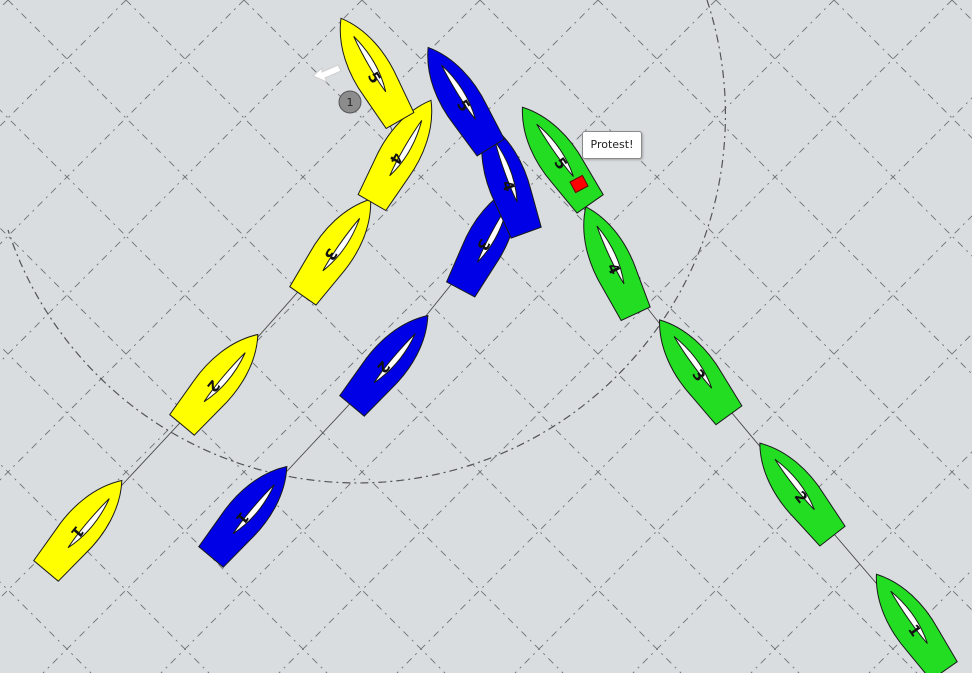  I want to click on green-boat-3: 3, so click(694, 367).